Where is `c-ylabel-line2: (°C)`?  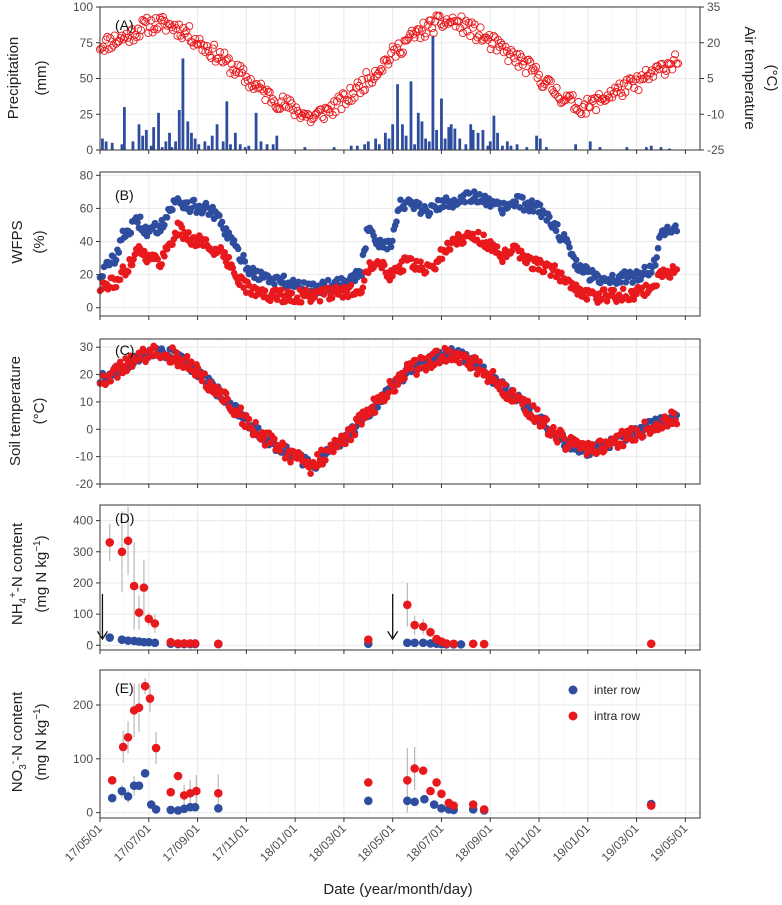
c-ylabel-line2: (°C) is located at coordinates (39, 411).